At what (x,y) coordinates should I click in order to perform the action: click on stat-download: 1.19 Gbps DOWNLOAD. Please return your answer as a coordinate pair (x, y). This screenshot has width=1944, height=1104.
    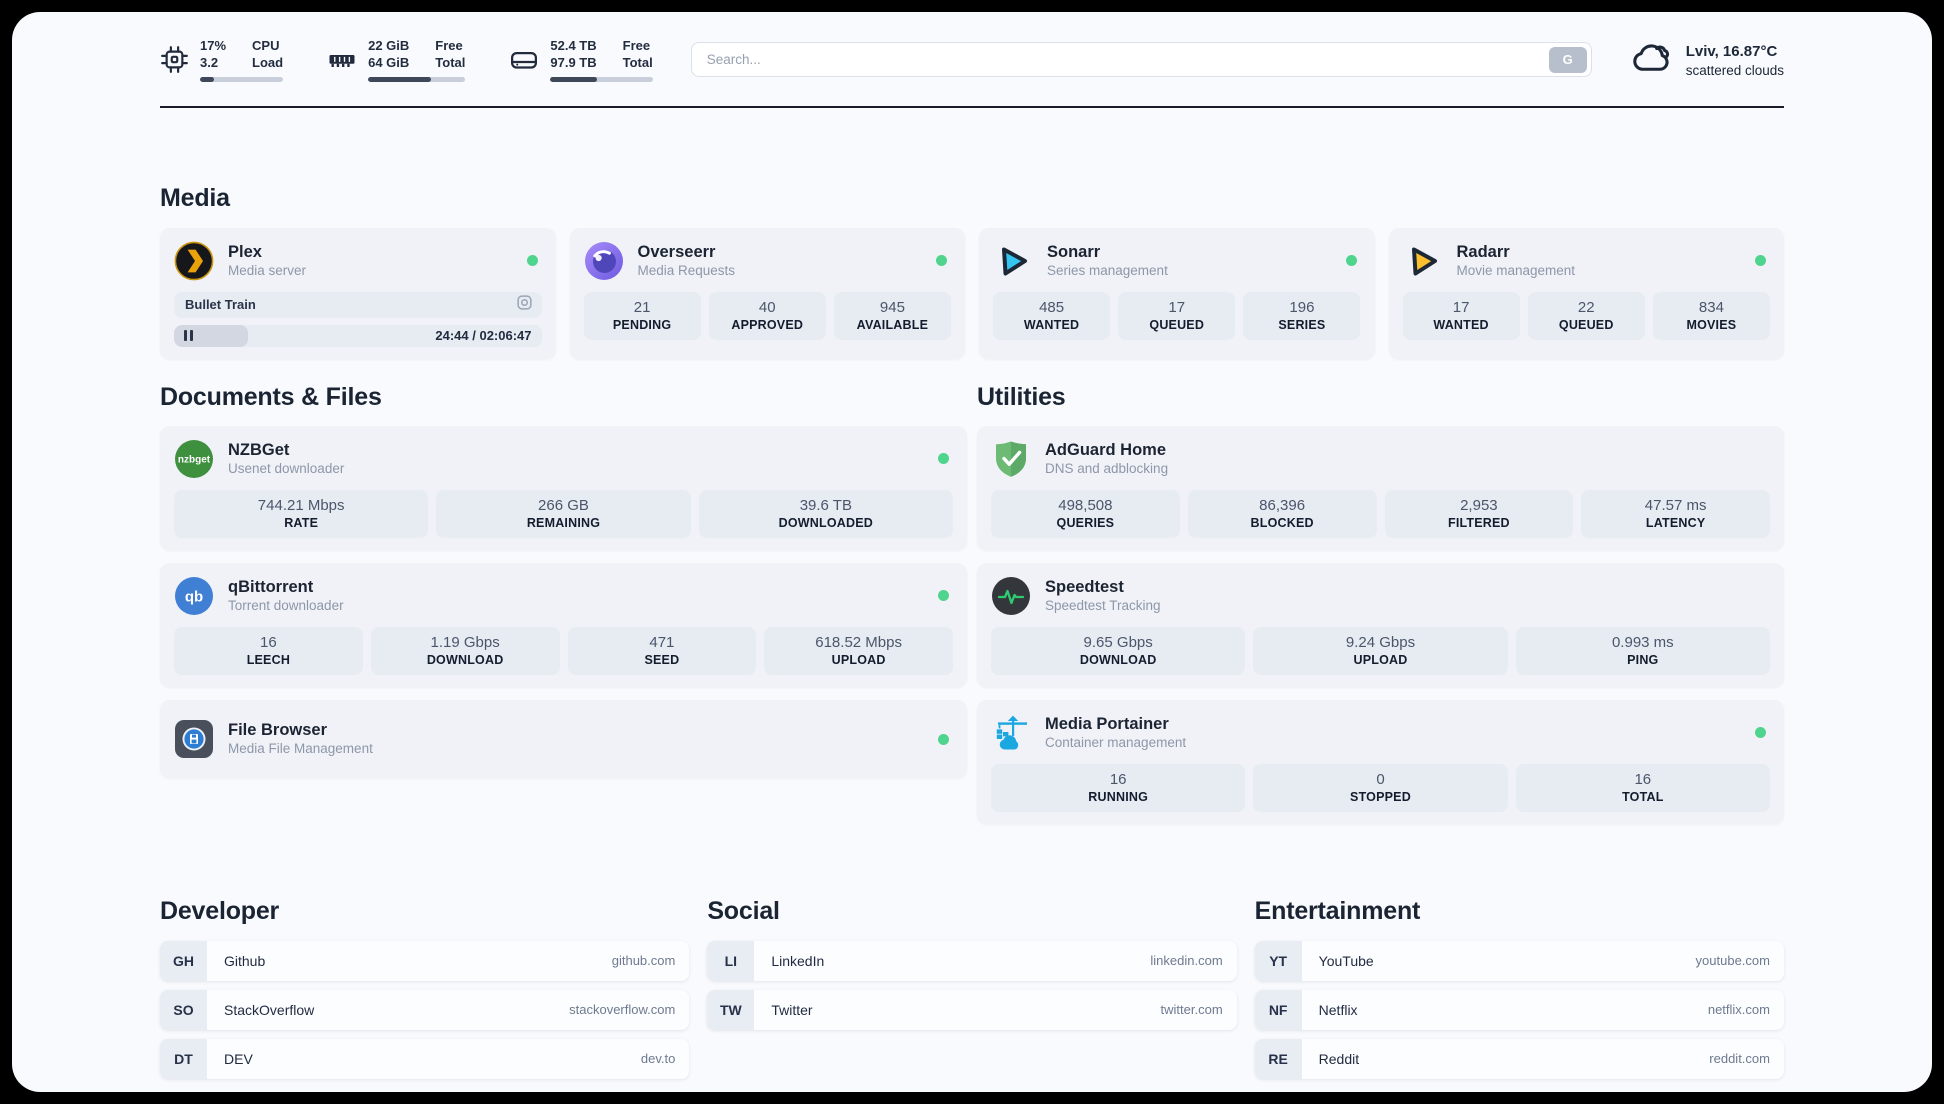
    Looking at the image, I should click on (465, 650).